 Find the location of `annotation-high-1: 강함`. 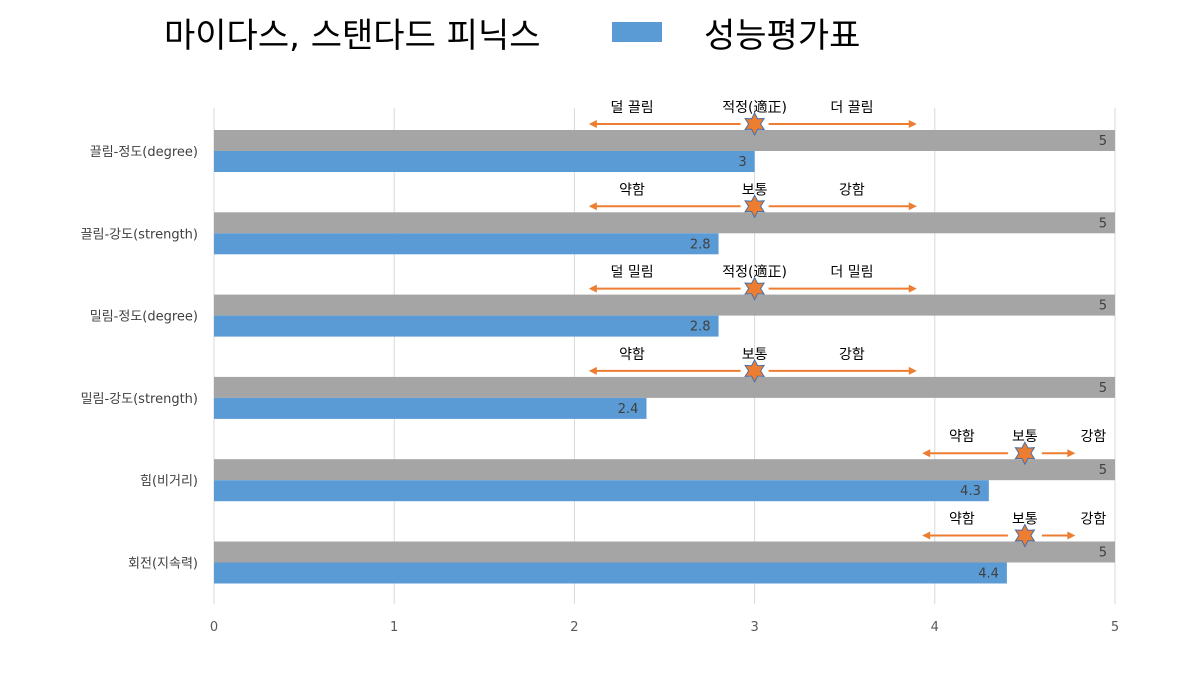

annotation-high-1: 강함 is located at coordinates (852, 190).